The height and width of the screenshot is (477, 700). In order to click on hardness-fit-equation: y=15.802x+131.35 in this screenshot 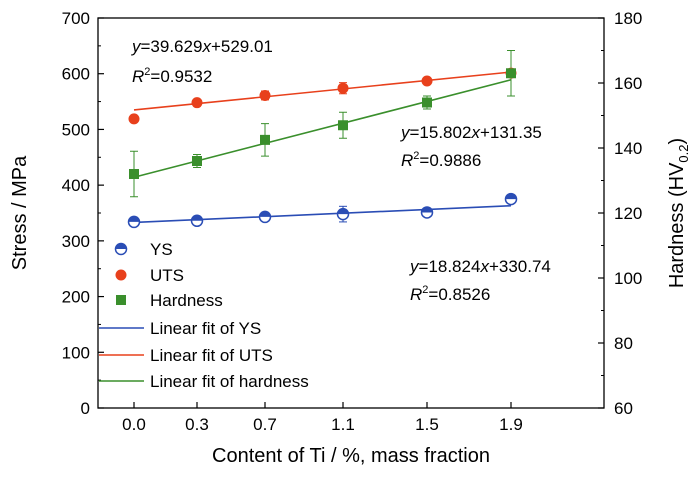, I will do `click(471, 132)`.